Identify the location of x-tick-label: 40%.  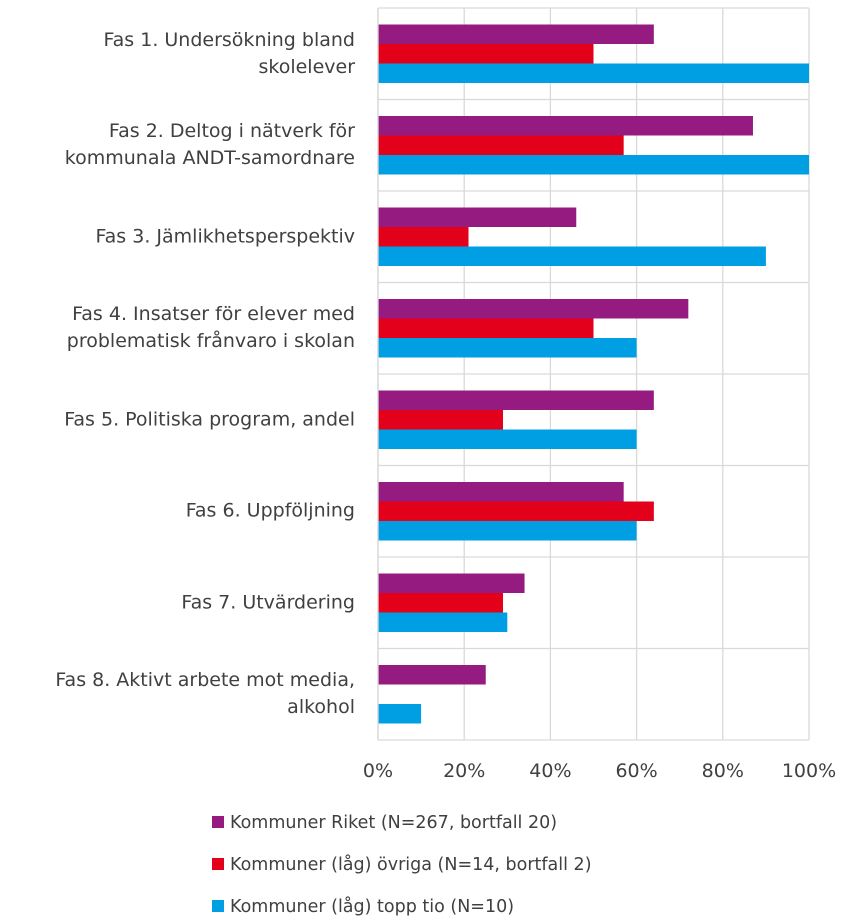
(550, 771).